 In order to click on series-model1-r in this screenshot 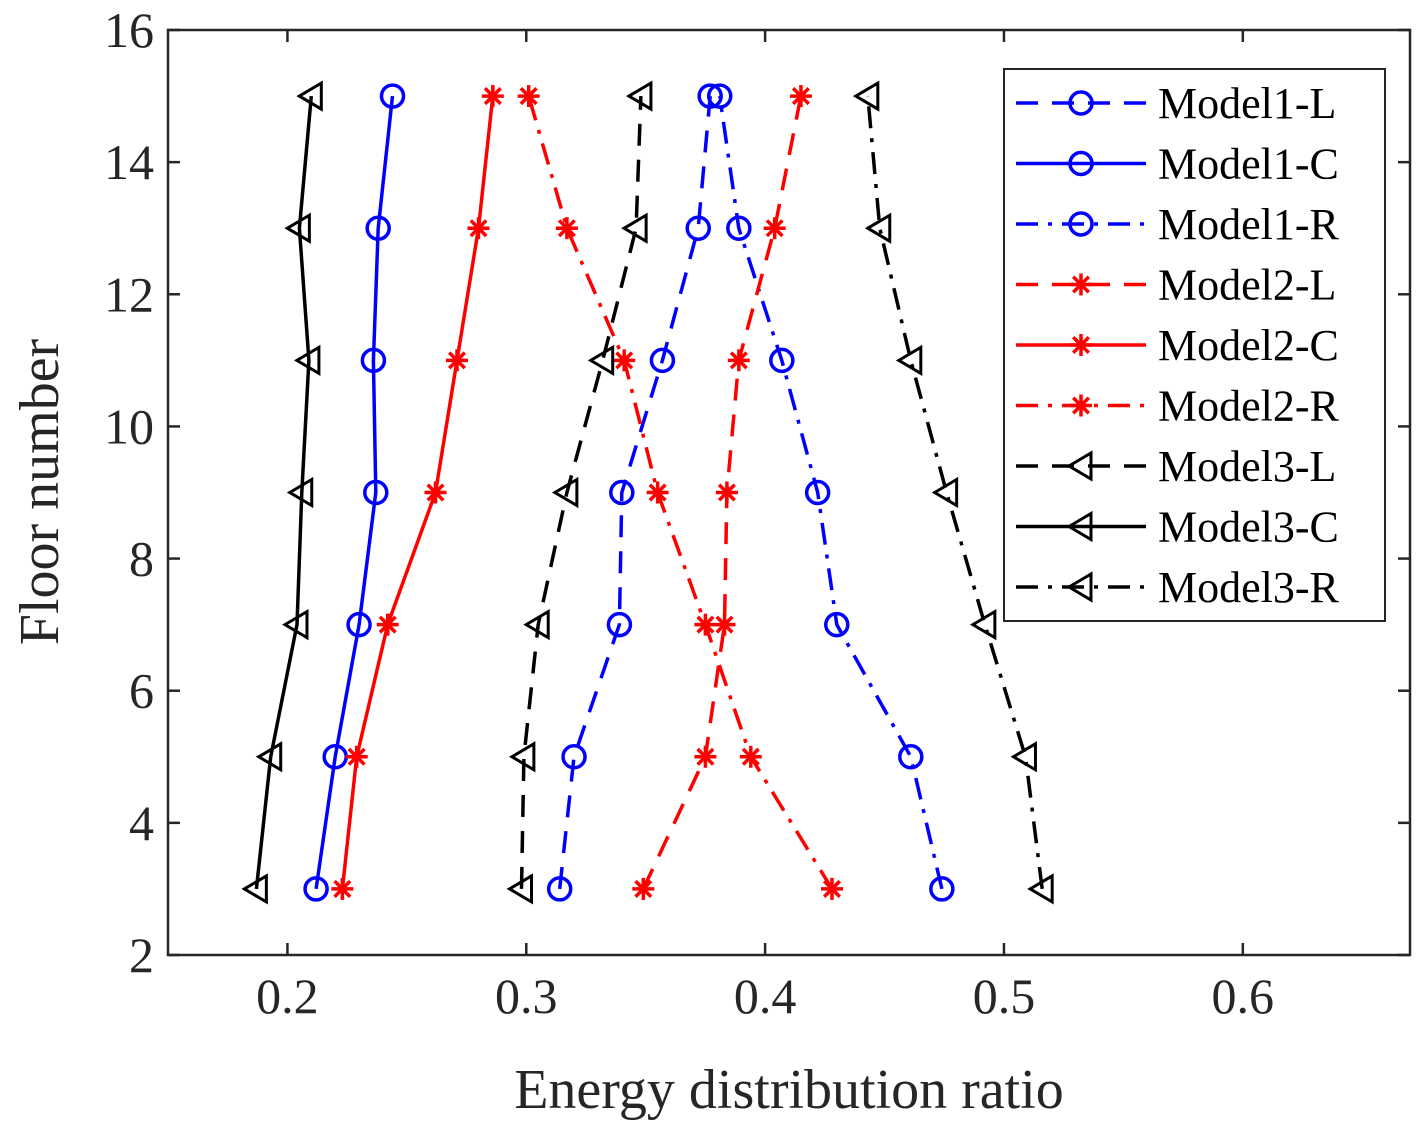, I will do `click(830, 492)`.